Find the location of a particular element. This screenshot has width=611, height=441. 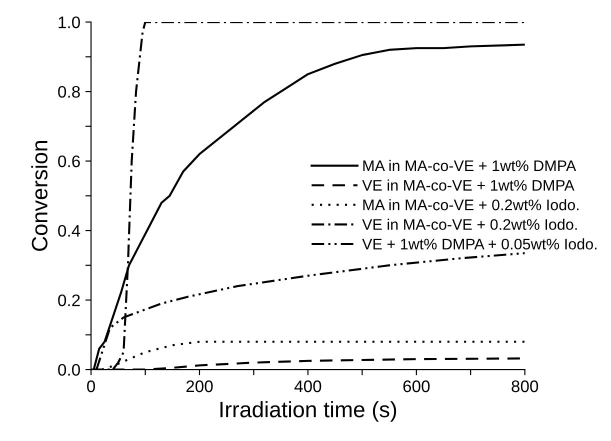

y-axis-title: Conversion is located at coordinates (39, 196).